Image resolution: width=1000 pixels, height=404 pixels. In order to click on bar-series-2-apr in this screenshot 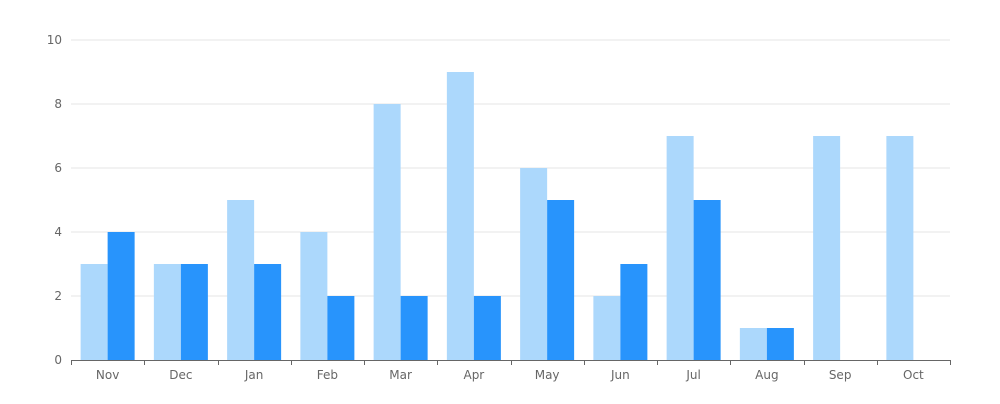, I will do `click(487, 328)`.